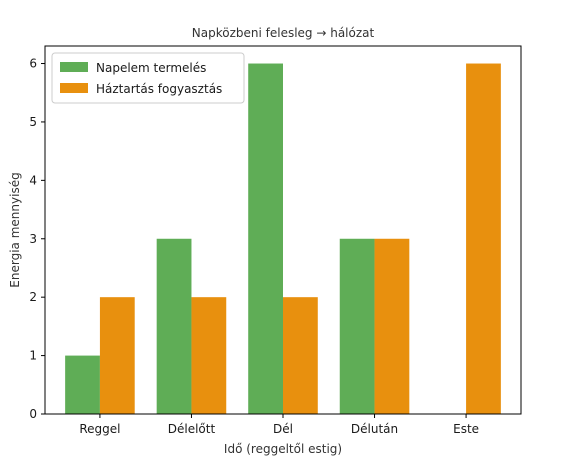 The width and height of the screenshot is (578, 466). I want to click on legend-label-production: Napelem termelés, so click(151, 68).